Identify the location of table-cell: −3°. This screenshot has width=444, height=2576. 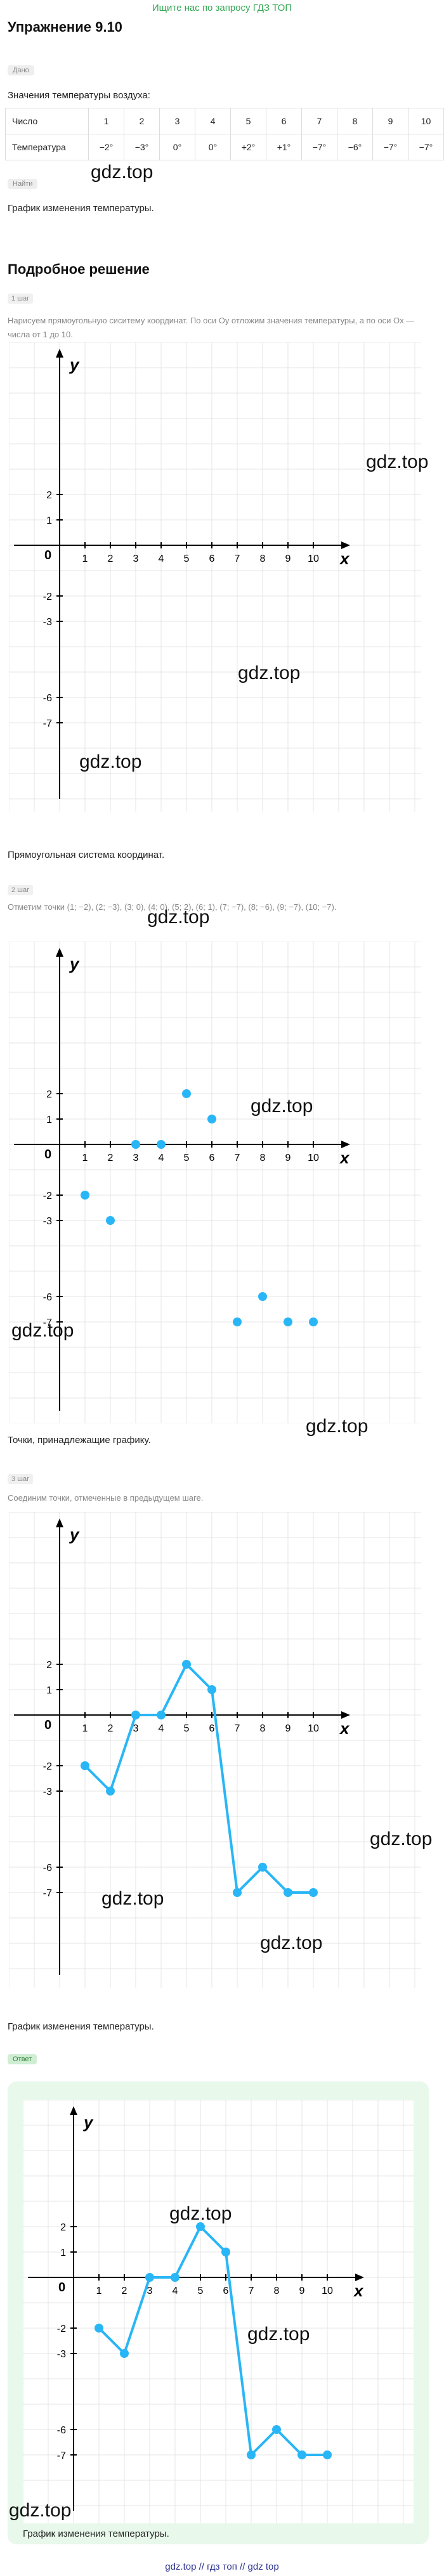
(142, 147).